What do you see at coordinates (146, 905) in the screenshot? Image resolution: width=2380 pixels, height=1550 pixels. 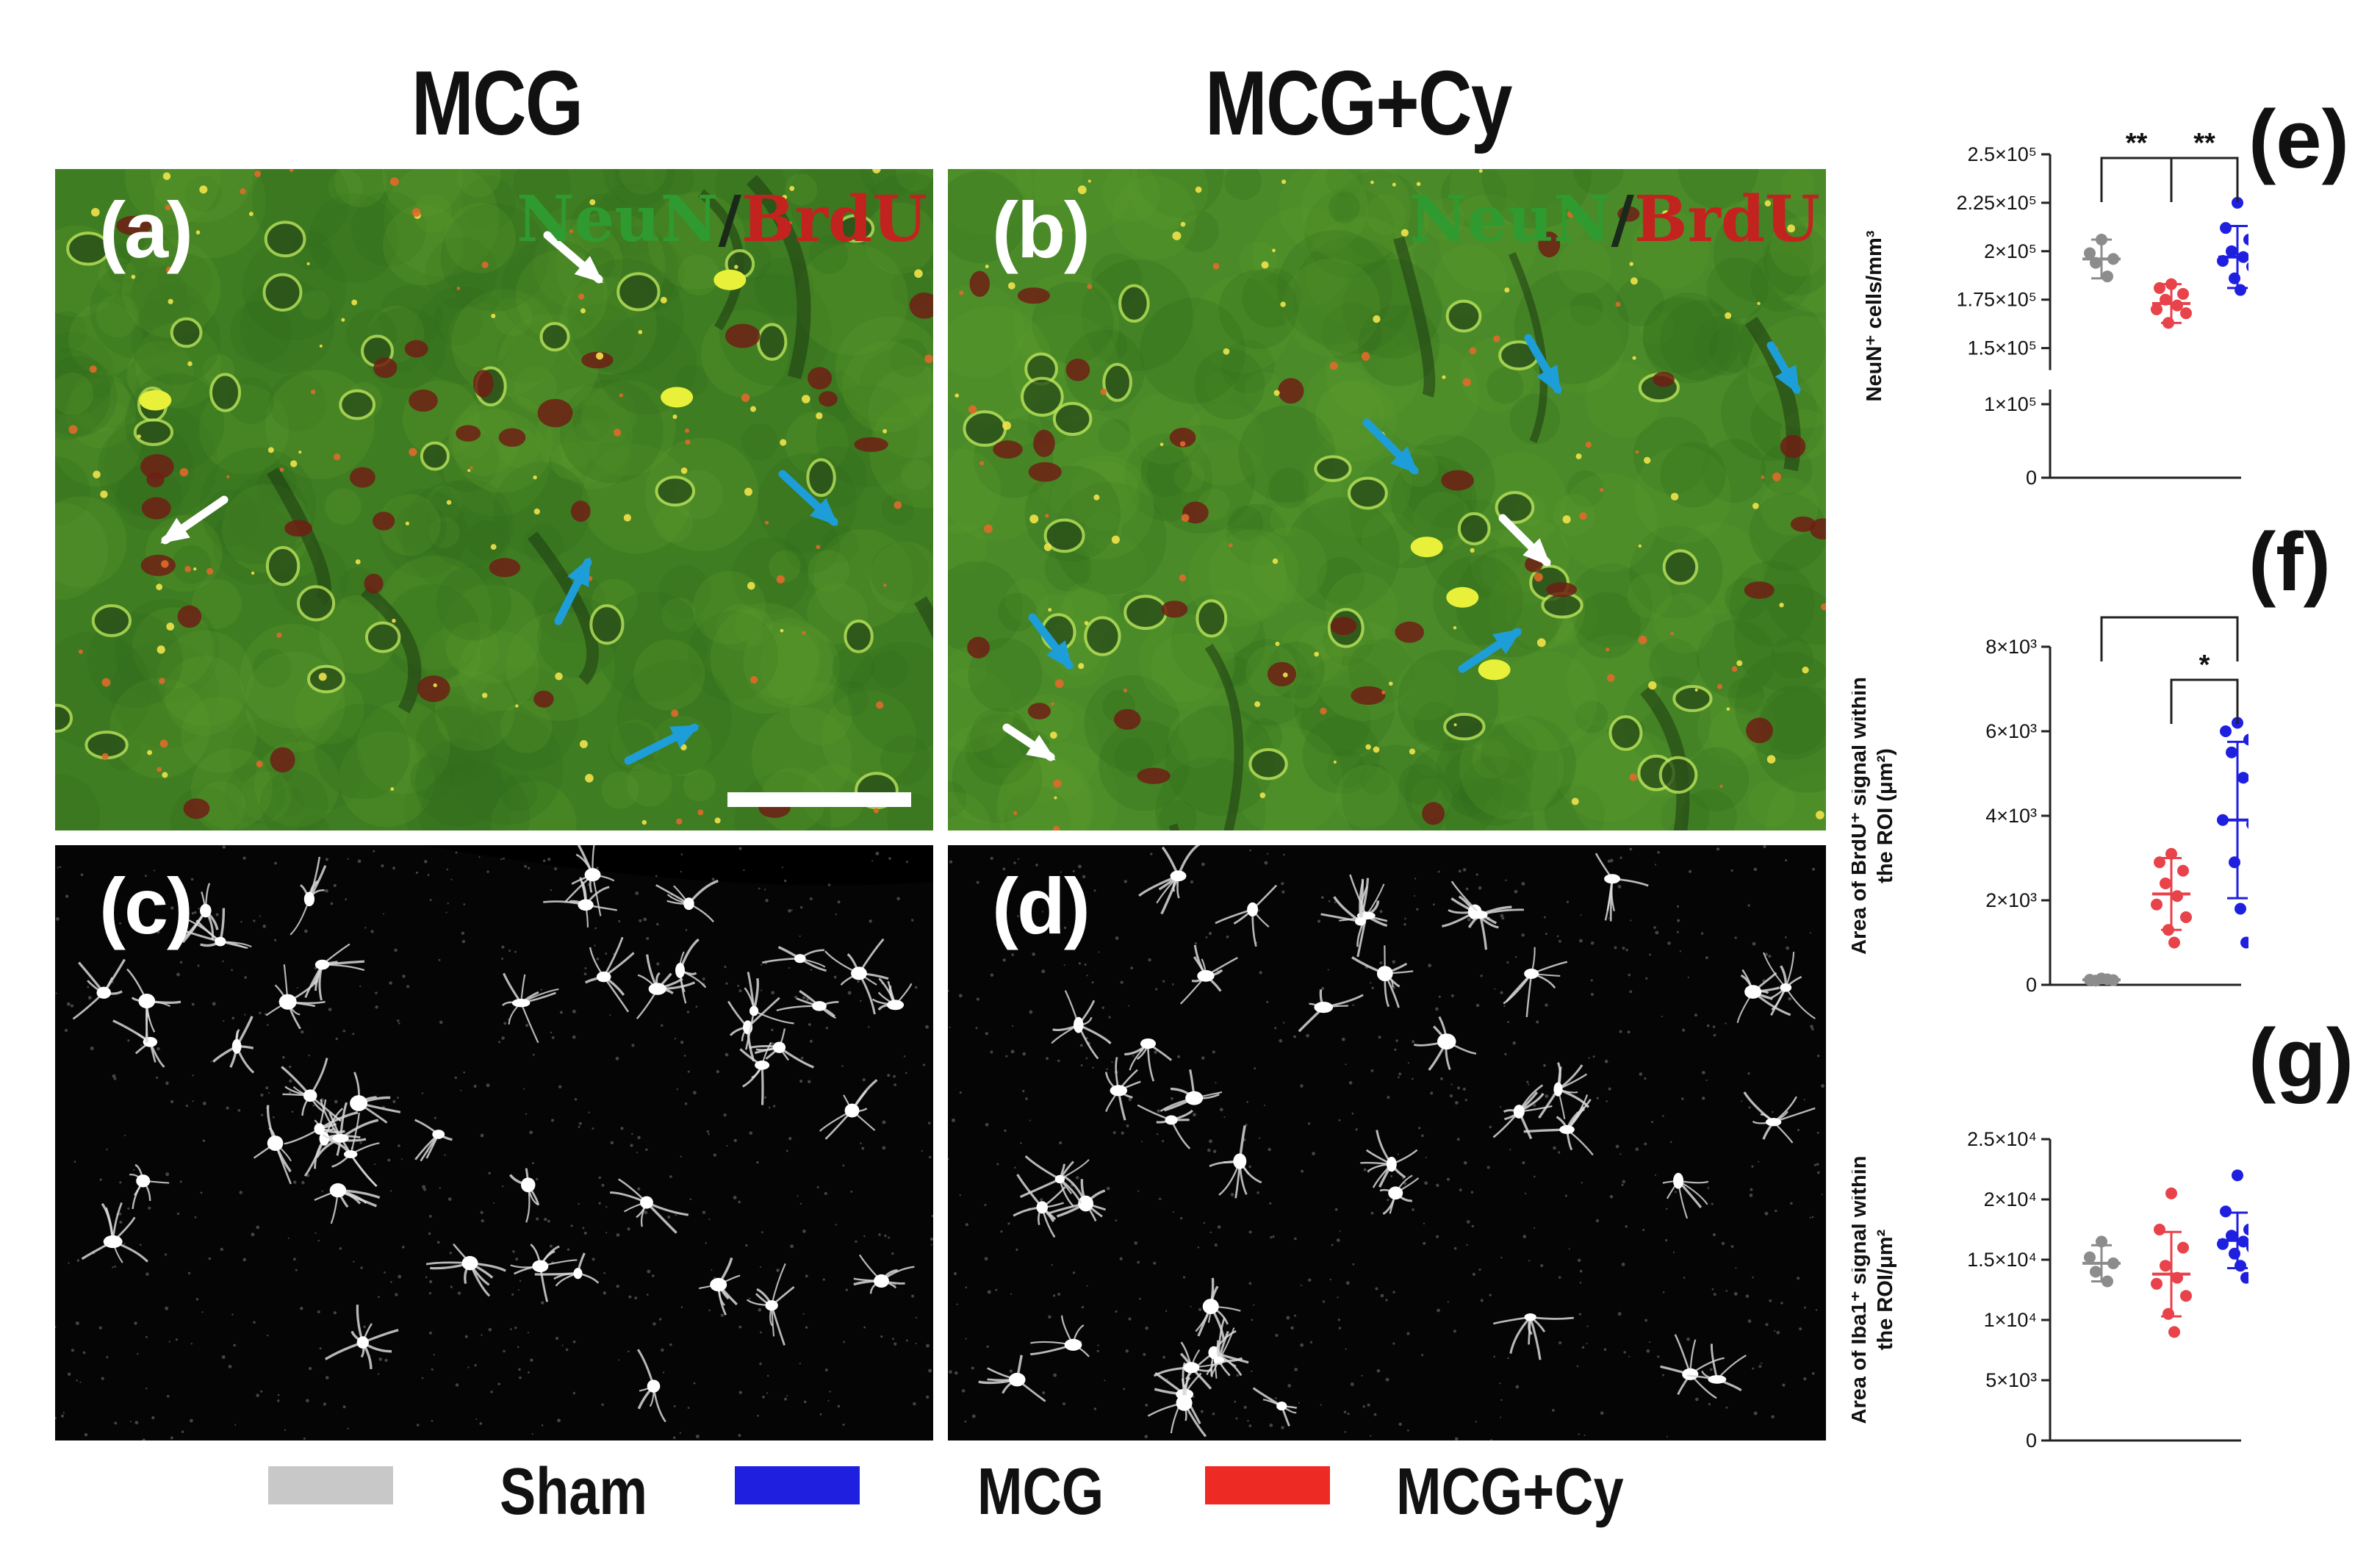 I see `panel-label-c: (c)` at bounding box center [146, 905].